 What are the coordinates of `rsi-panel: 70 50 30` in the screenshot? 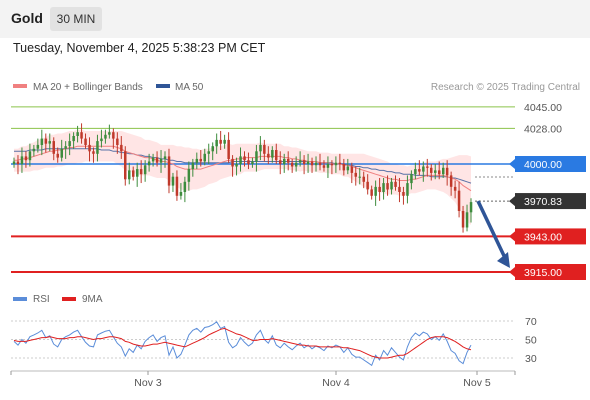 It's located at (274, 341).